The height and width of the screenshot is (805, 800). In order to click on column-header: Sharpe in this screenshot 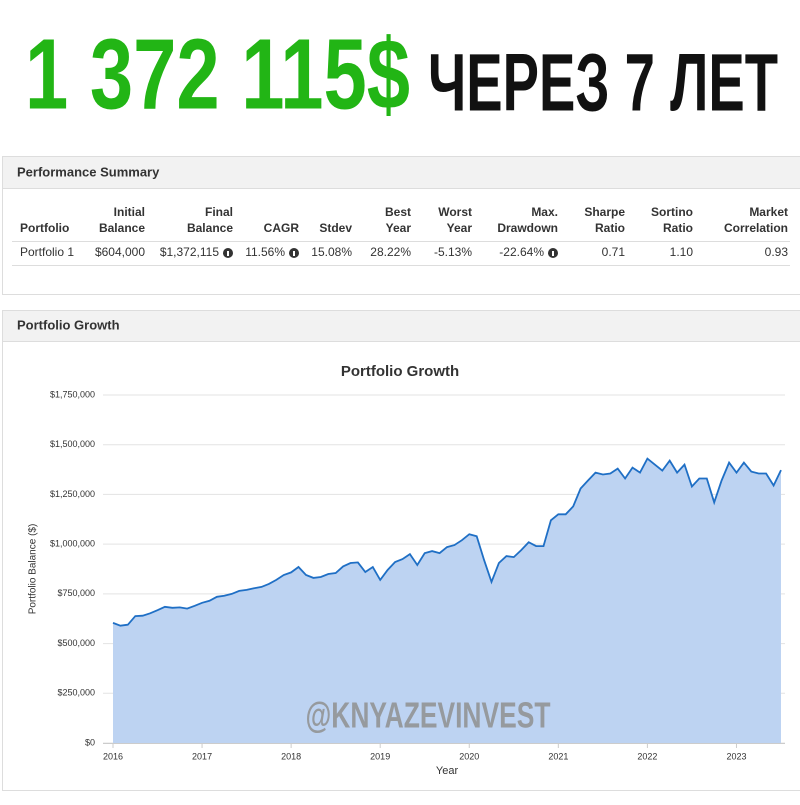, I will do `click(604, 212)`.